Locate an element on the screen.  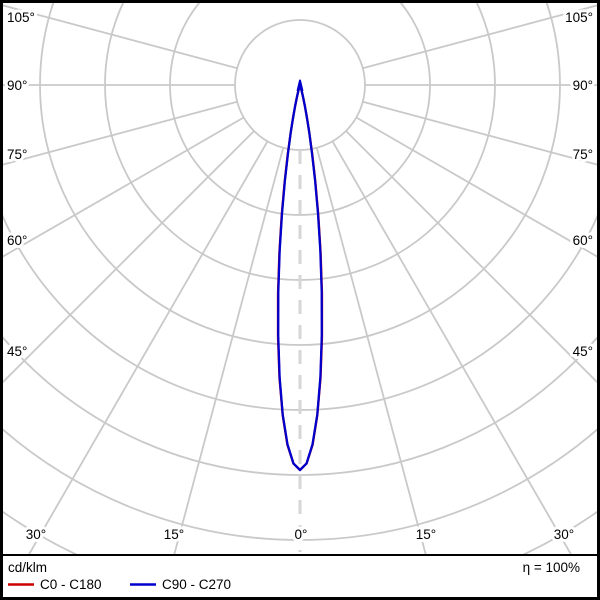
angle-label-left-45: 45° is located at coordinates (17, 351).